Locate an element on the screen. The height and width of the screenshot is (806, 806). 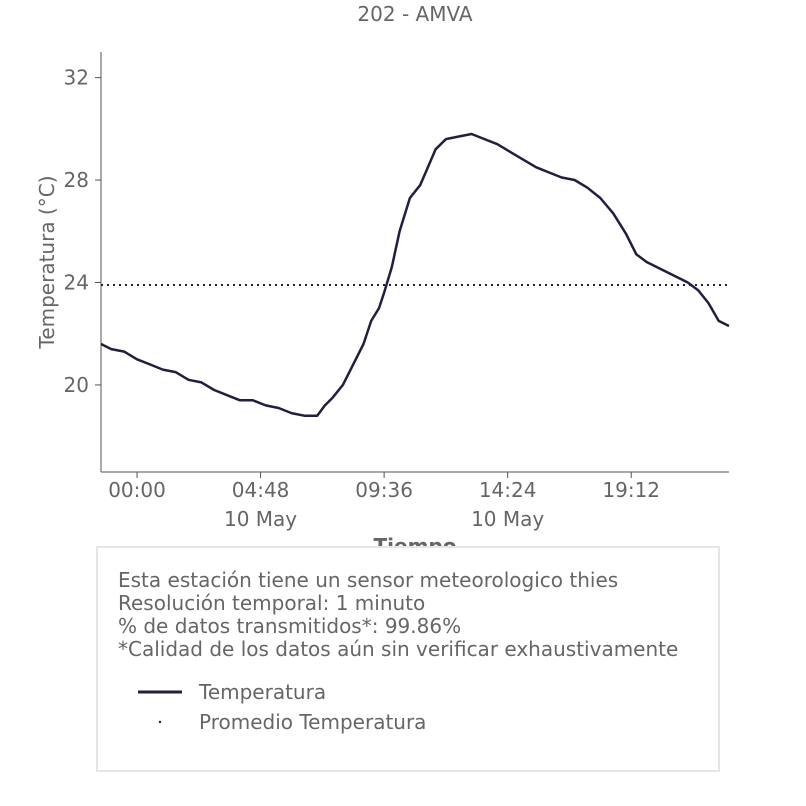
x-tick-label: 09:36 is located at coordinates (384, 490).